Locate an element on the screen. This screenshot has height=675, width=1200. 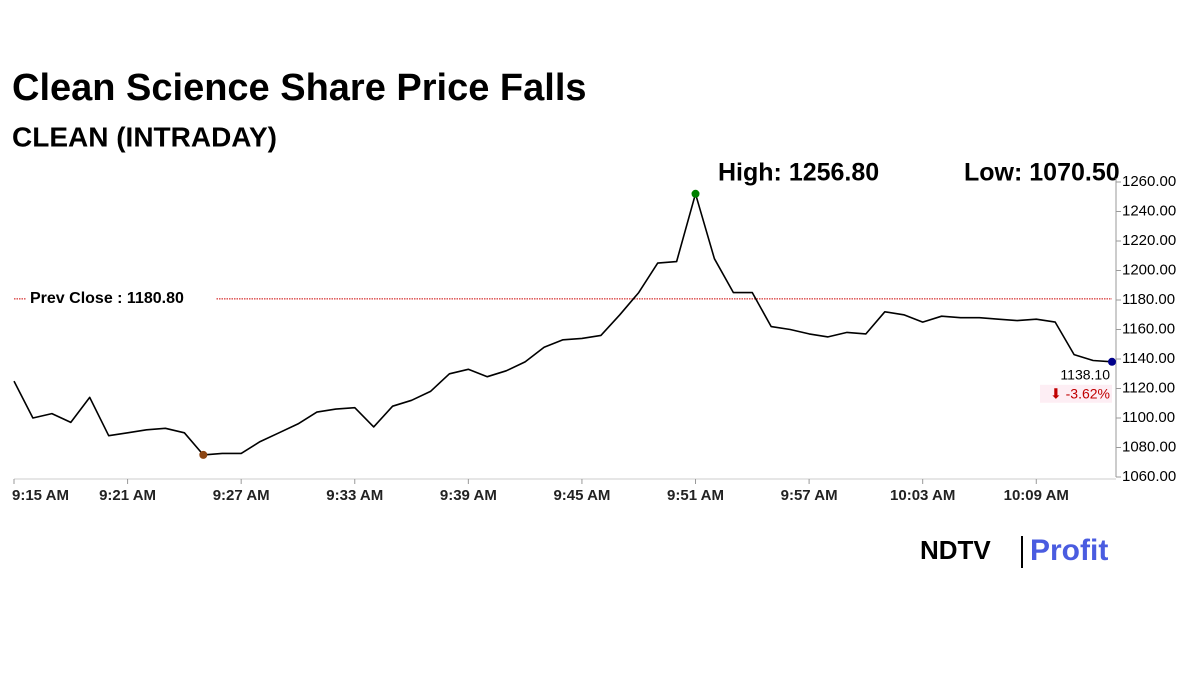
change-bg is located at coordinates (1076, 393).